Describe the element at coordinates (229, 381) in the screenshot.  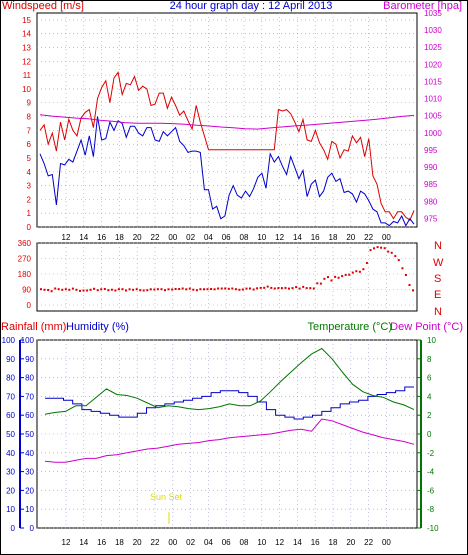
I see `temperature-line` at that location.